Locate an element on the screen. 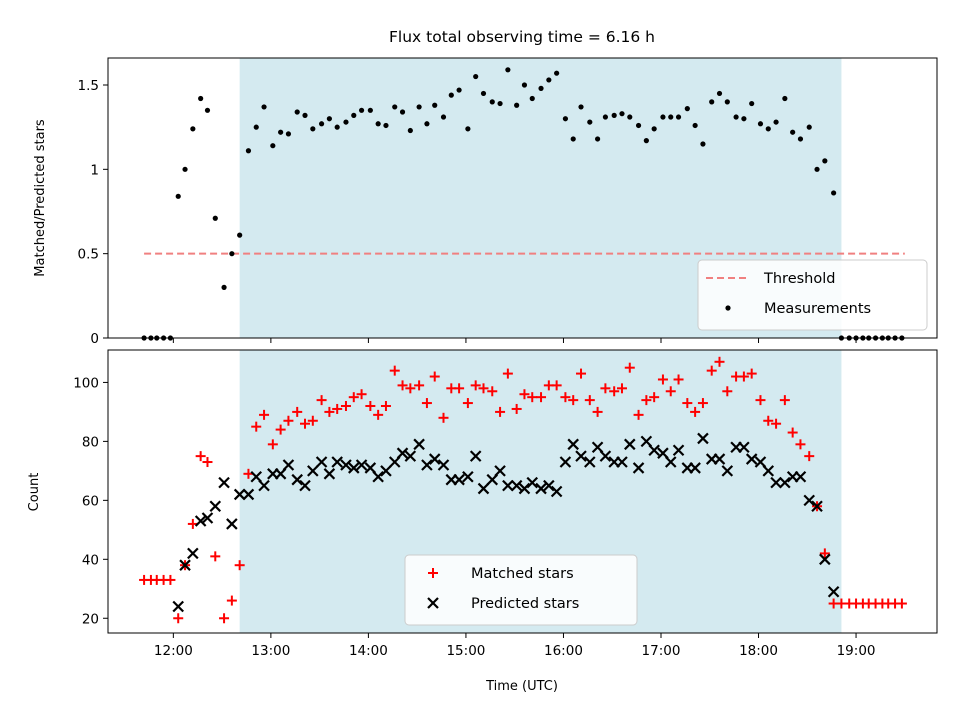 Image resolution: width=960 pixels, height=720 pixels. y-tick-label: 0 is located at coordinates (94, 339).